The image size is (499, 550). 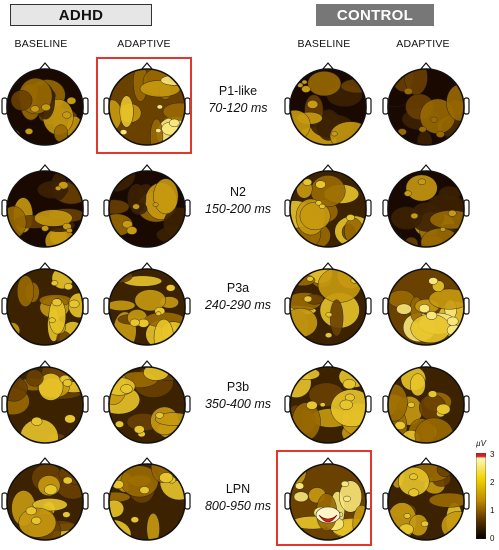 I want to click on topomap-adhd-baseline-p3a, so click(x=45, y=304).